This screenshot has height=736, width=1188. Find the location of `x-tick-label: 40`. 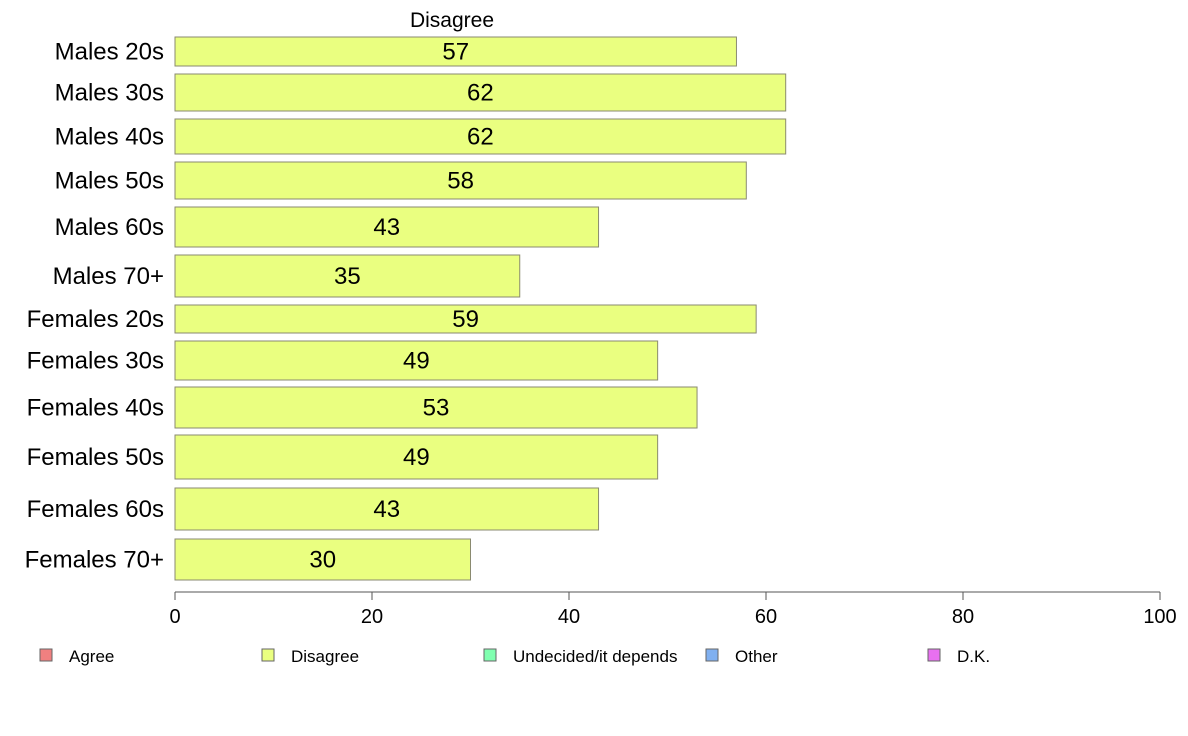

x-tick-label: 40 is located at coordinates (569, 617).